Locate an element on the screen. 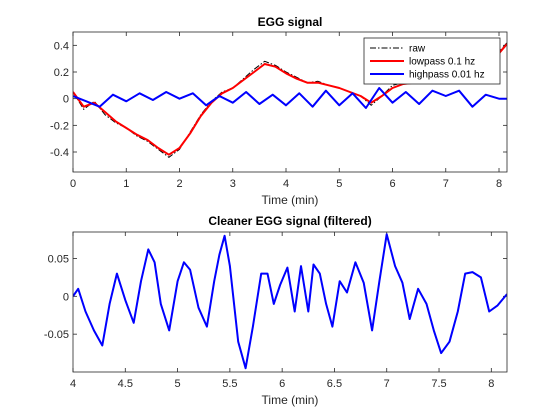  bottom-x-axis-label: Time (min) is located at coordinates (290, 400).